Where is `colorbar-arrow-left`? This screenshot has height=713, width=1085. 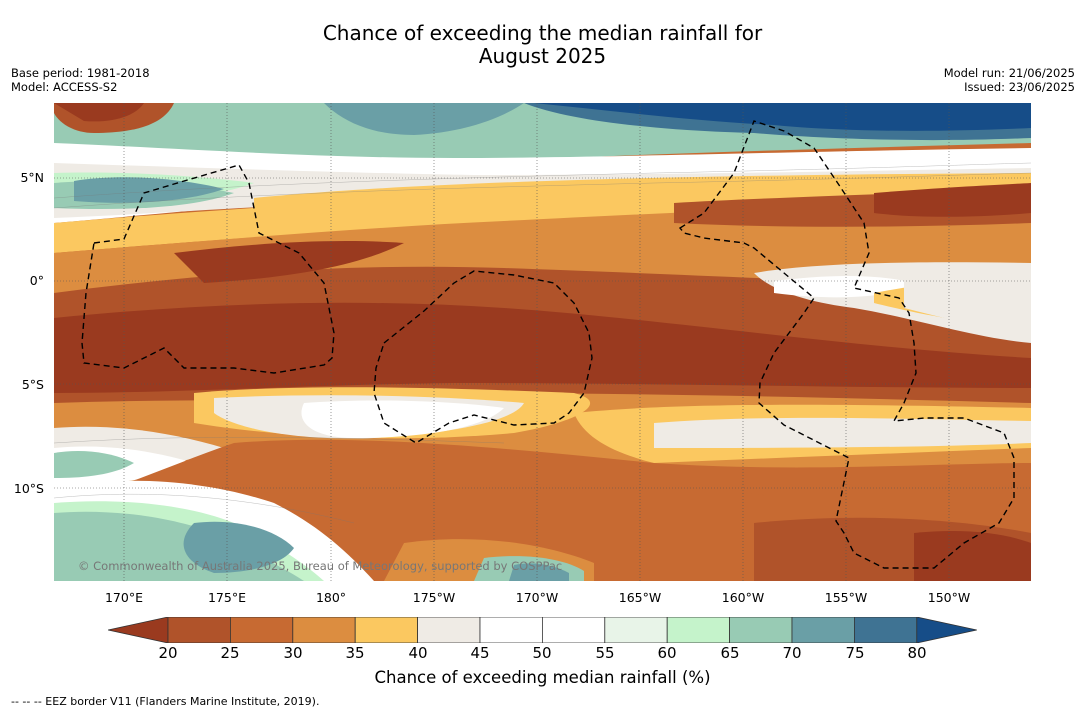
colorbar-arrow-left is located at coordinates (138, 630).